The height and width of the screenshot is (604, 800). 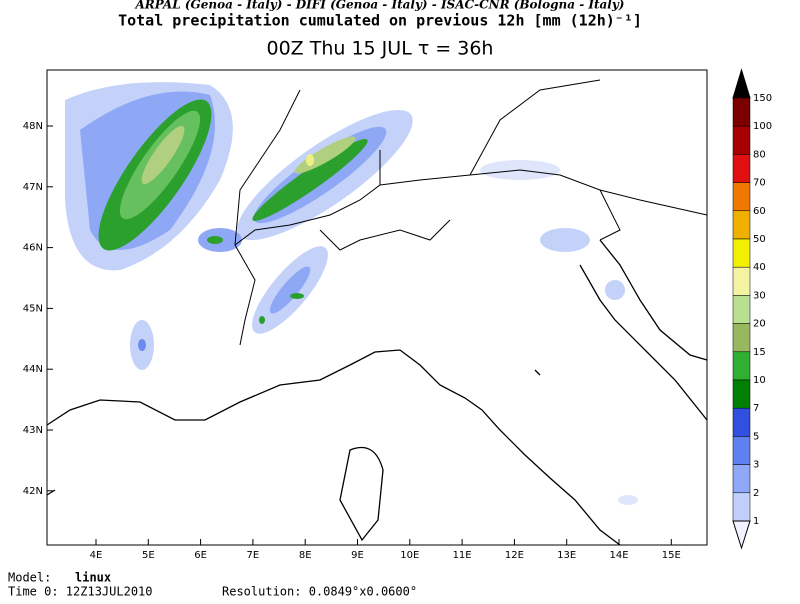 What do you see at coordinates (741, 535) in the screenshot?
I see `colorbar-bottom` at bounding box center [741, 535].